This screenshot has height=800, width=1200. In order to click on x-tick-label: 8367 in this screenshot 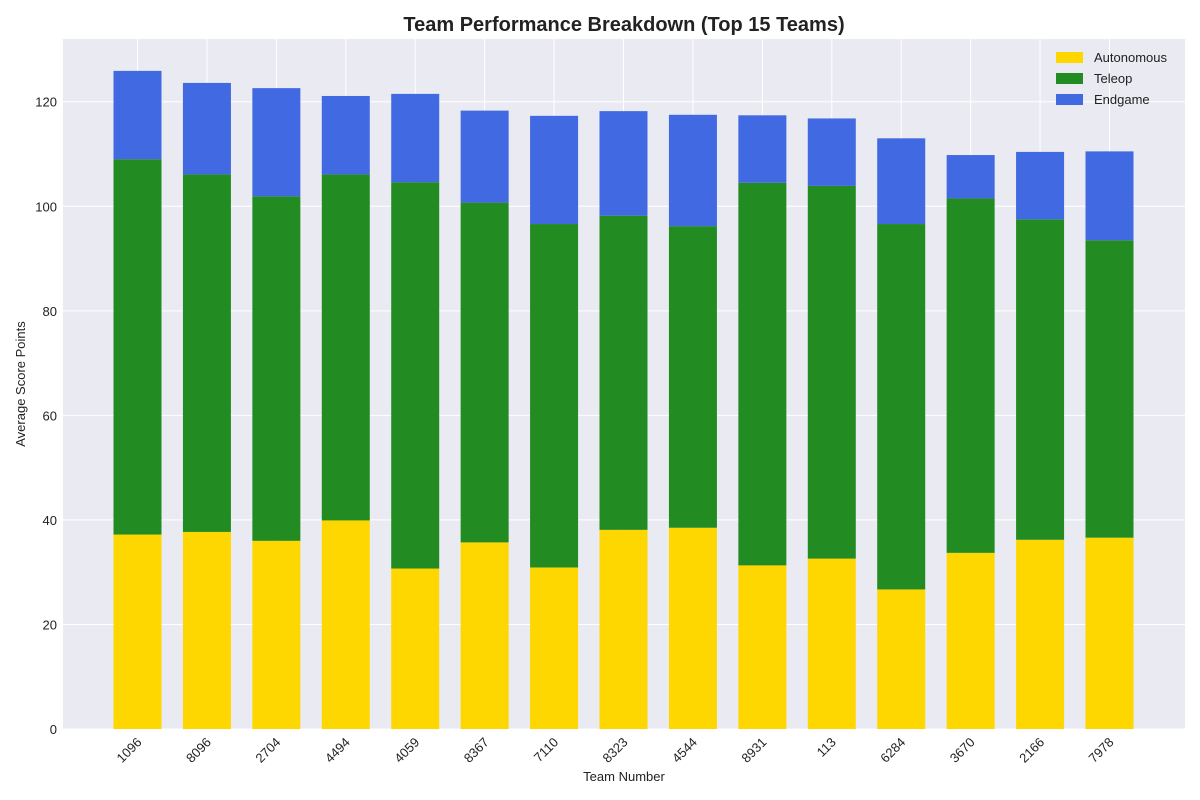, I will do `click(476, 750)`.